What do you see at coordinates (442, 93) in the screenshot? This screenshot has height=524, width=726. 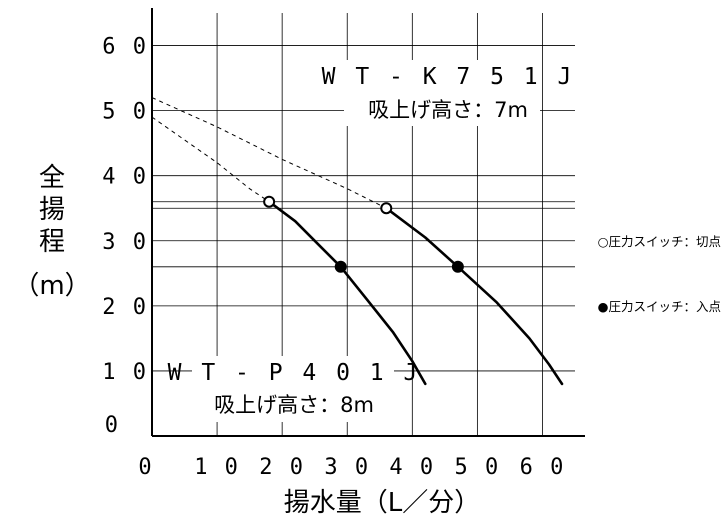 I see `series-2-label-bg` at bounding box center [442, 93].